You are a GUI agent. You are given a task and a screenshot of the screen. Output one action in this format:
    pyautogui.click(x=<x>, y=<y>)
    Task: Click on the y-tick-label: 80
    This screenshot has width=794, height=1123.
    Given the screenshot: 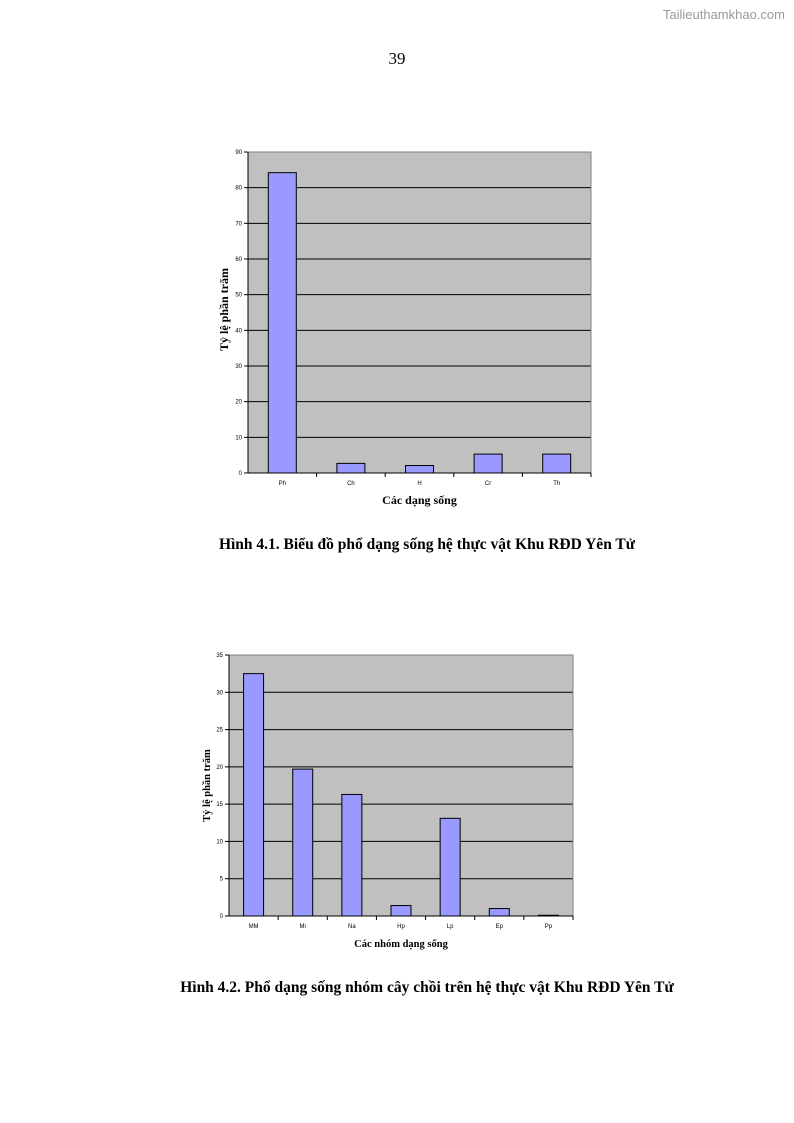 What is the action you would take?
    pyautogui.click(x=238, y=189)
    